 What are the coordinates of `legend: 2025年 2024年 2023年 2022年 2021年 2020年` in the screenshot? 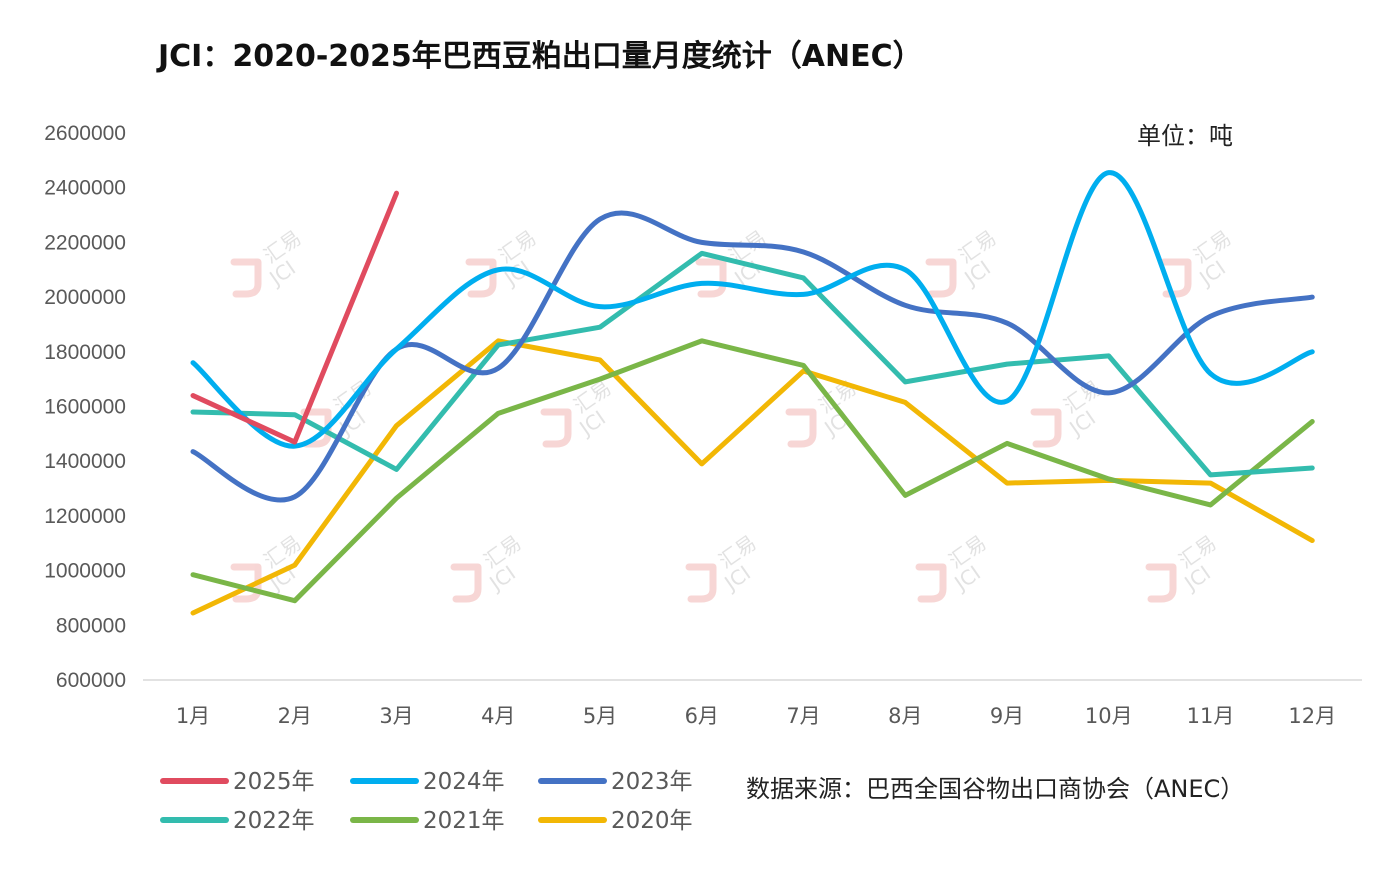 It's located at (426, 801).